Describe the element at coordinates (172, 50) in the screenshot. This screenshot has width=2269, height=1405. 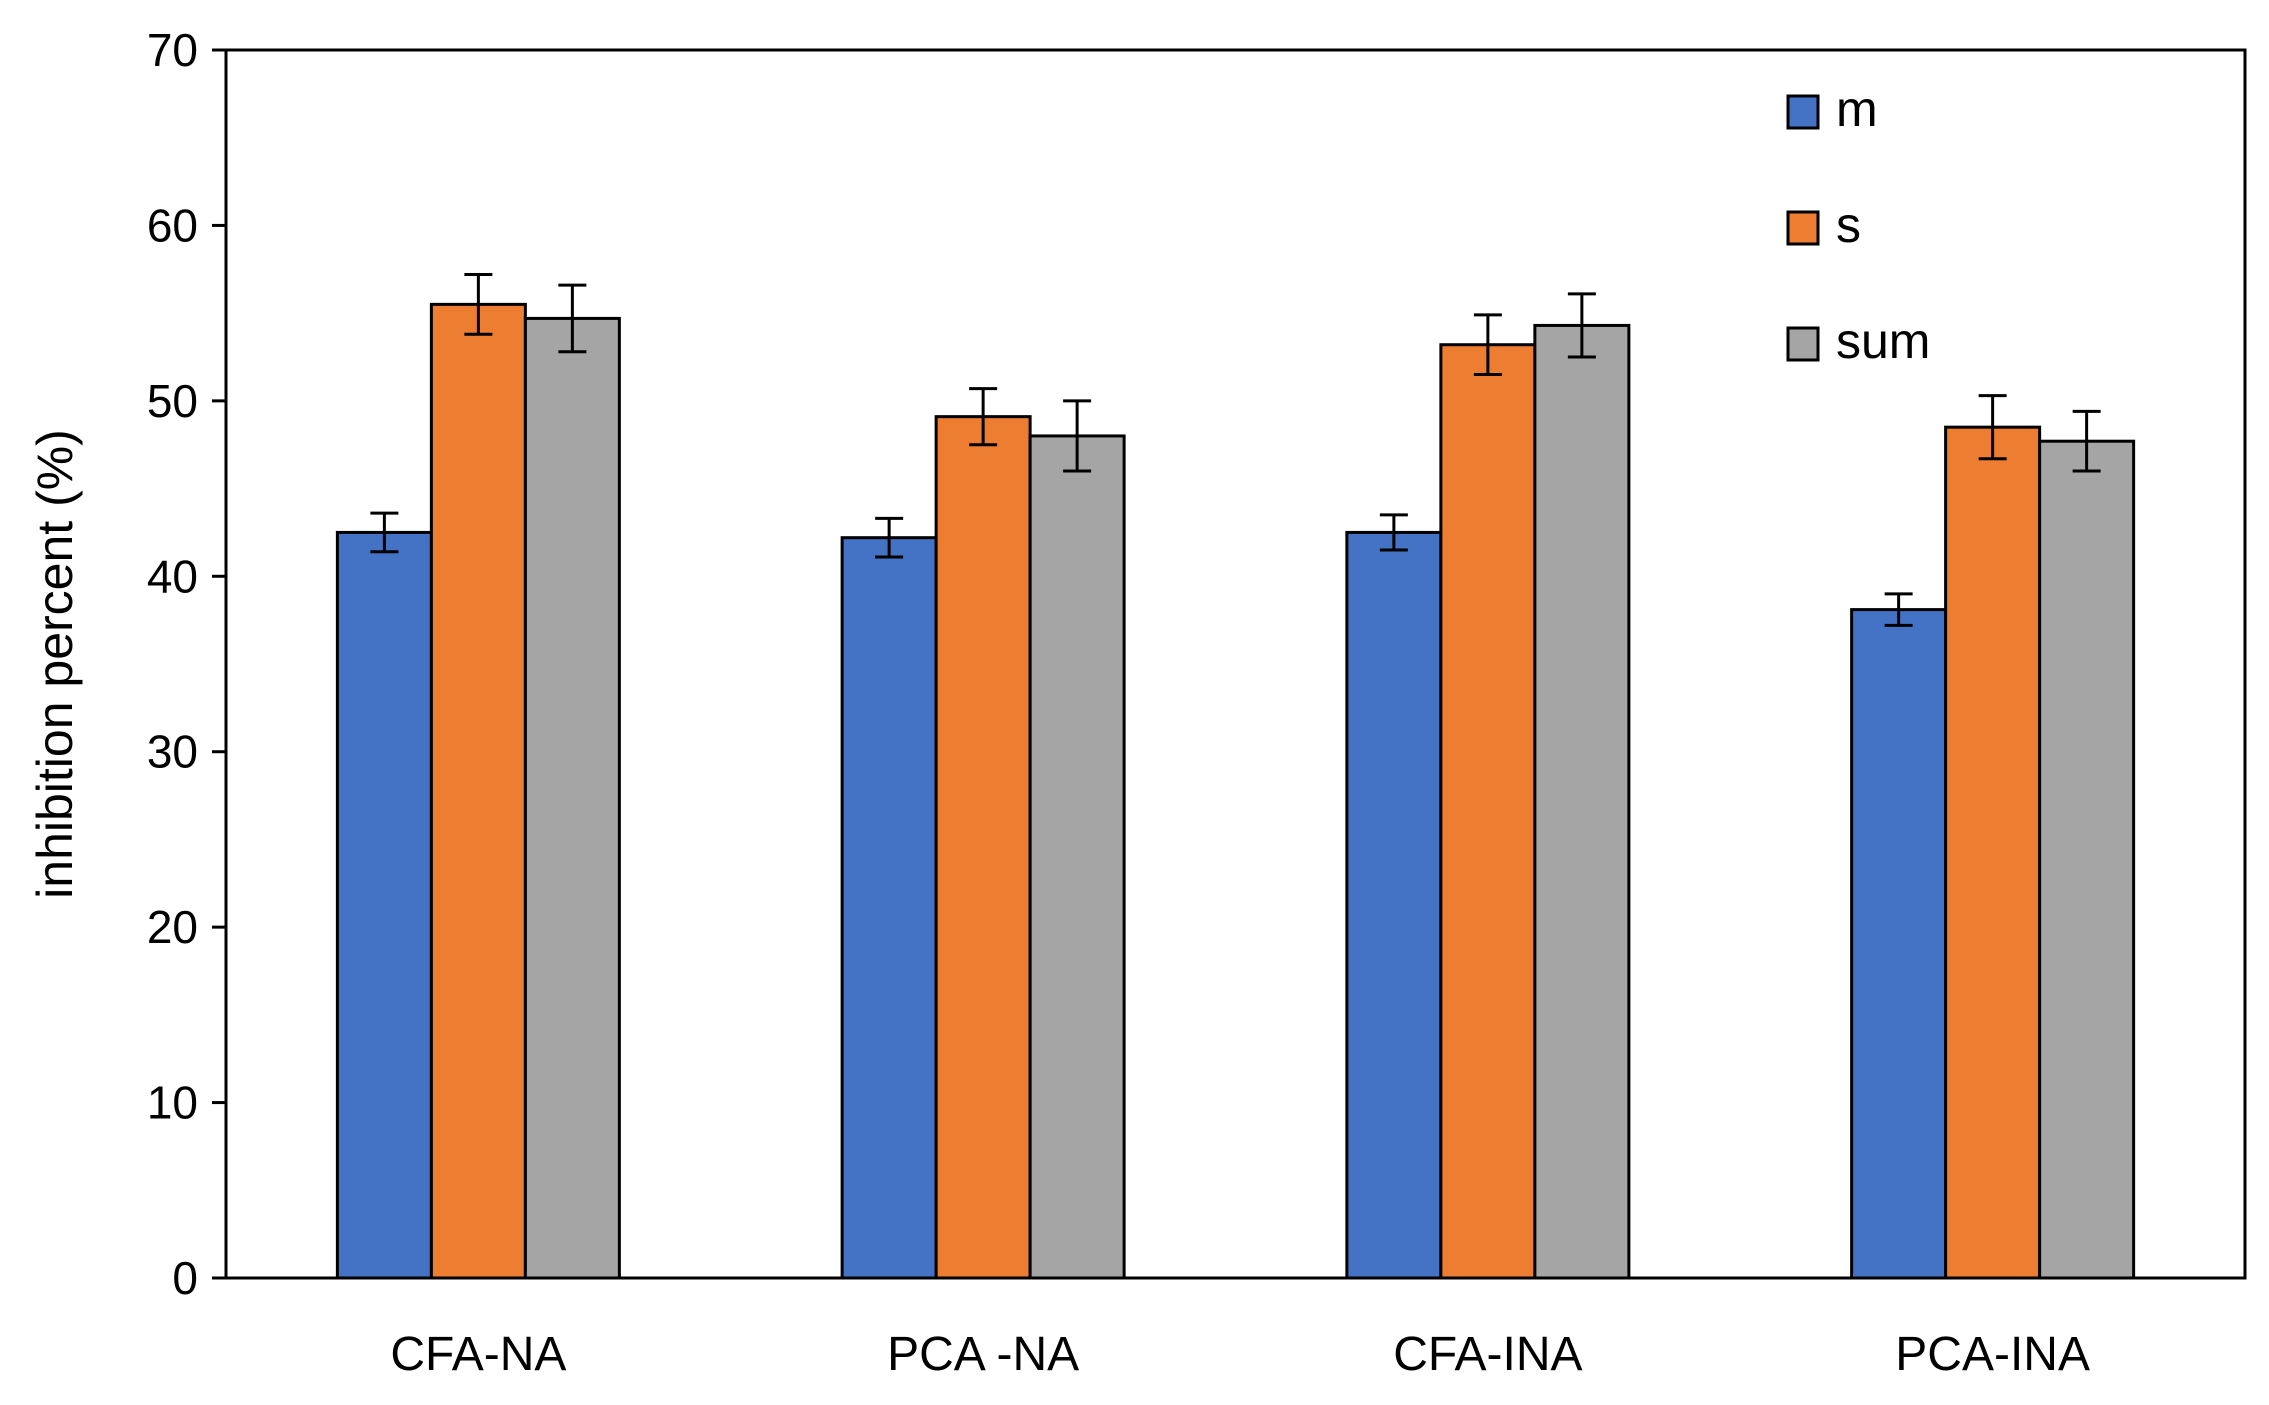
I see `y-tick-label: 70` at that location.